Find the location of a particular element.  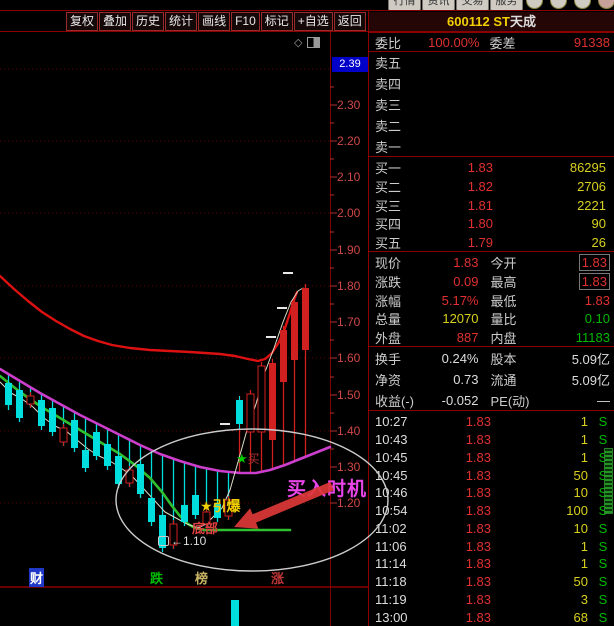

tick-row: 10:45 1.83 50 S is located at coordinates (491, 475).